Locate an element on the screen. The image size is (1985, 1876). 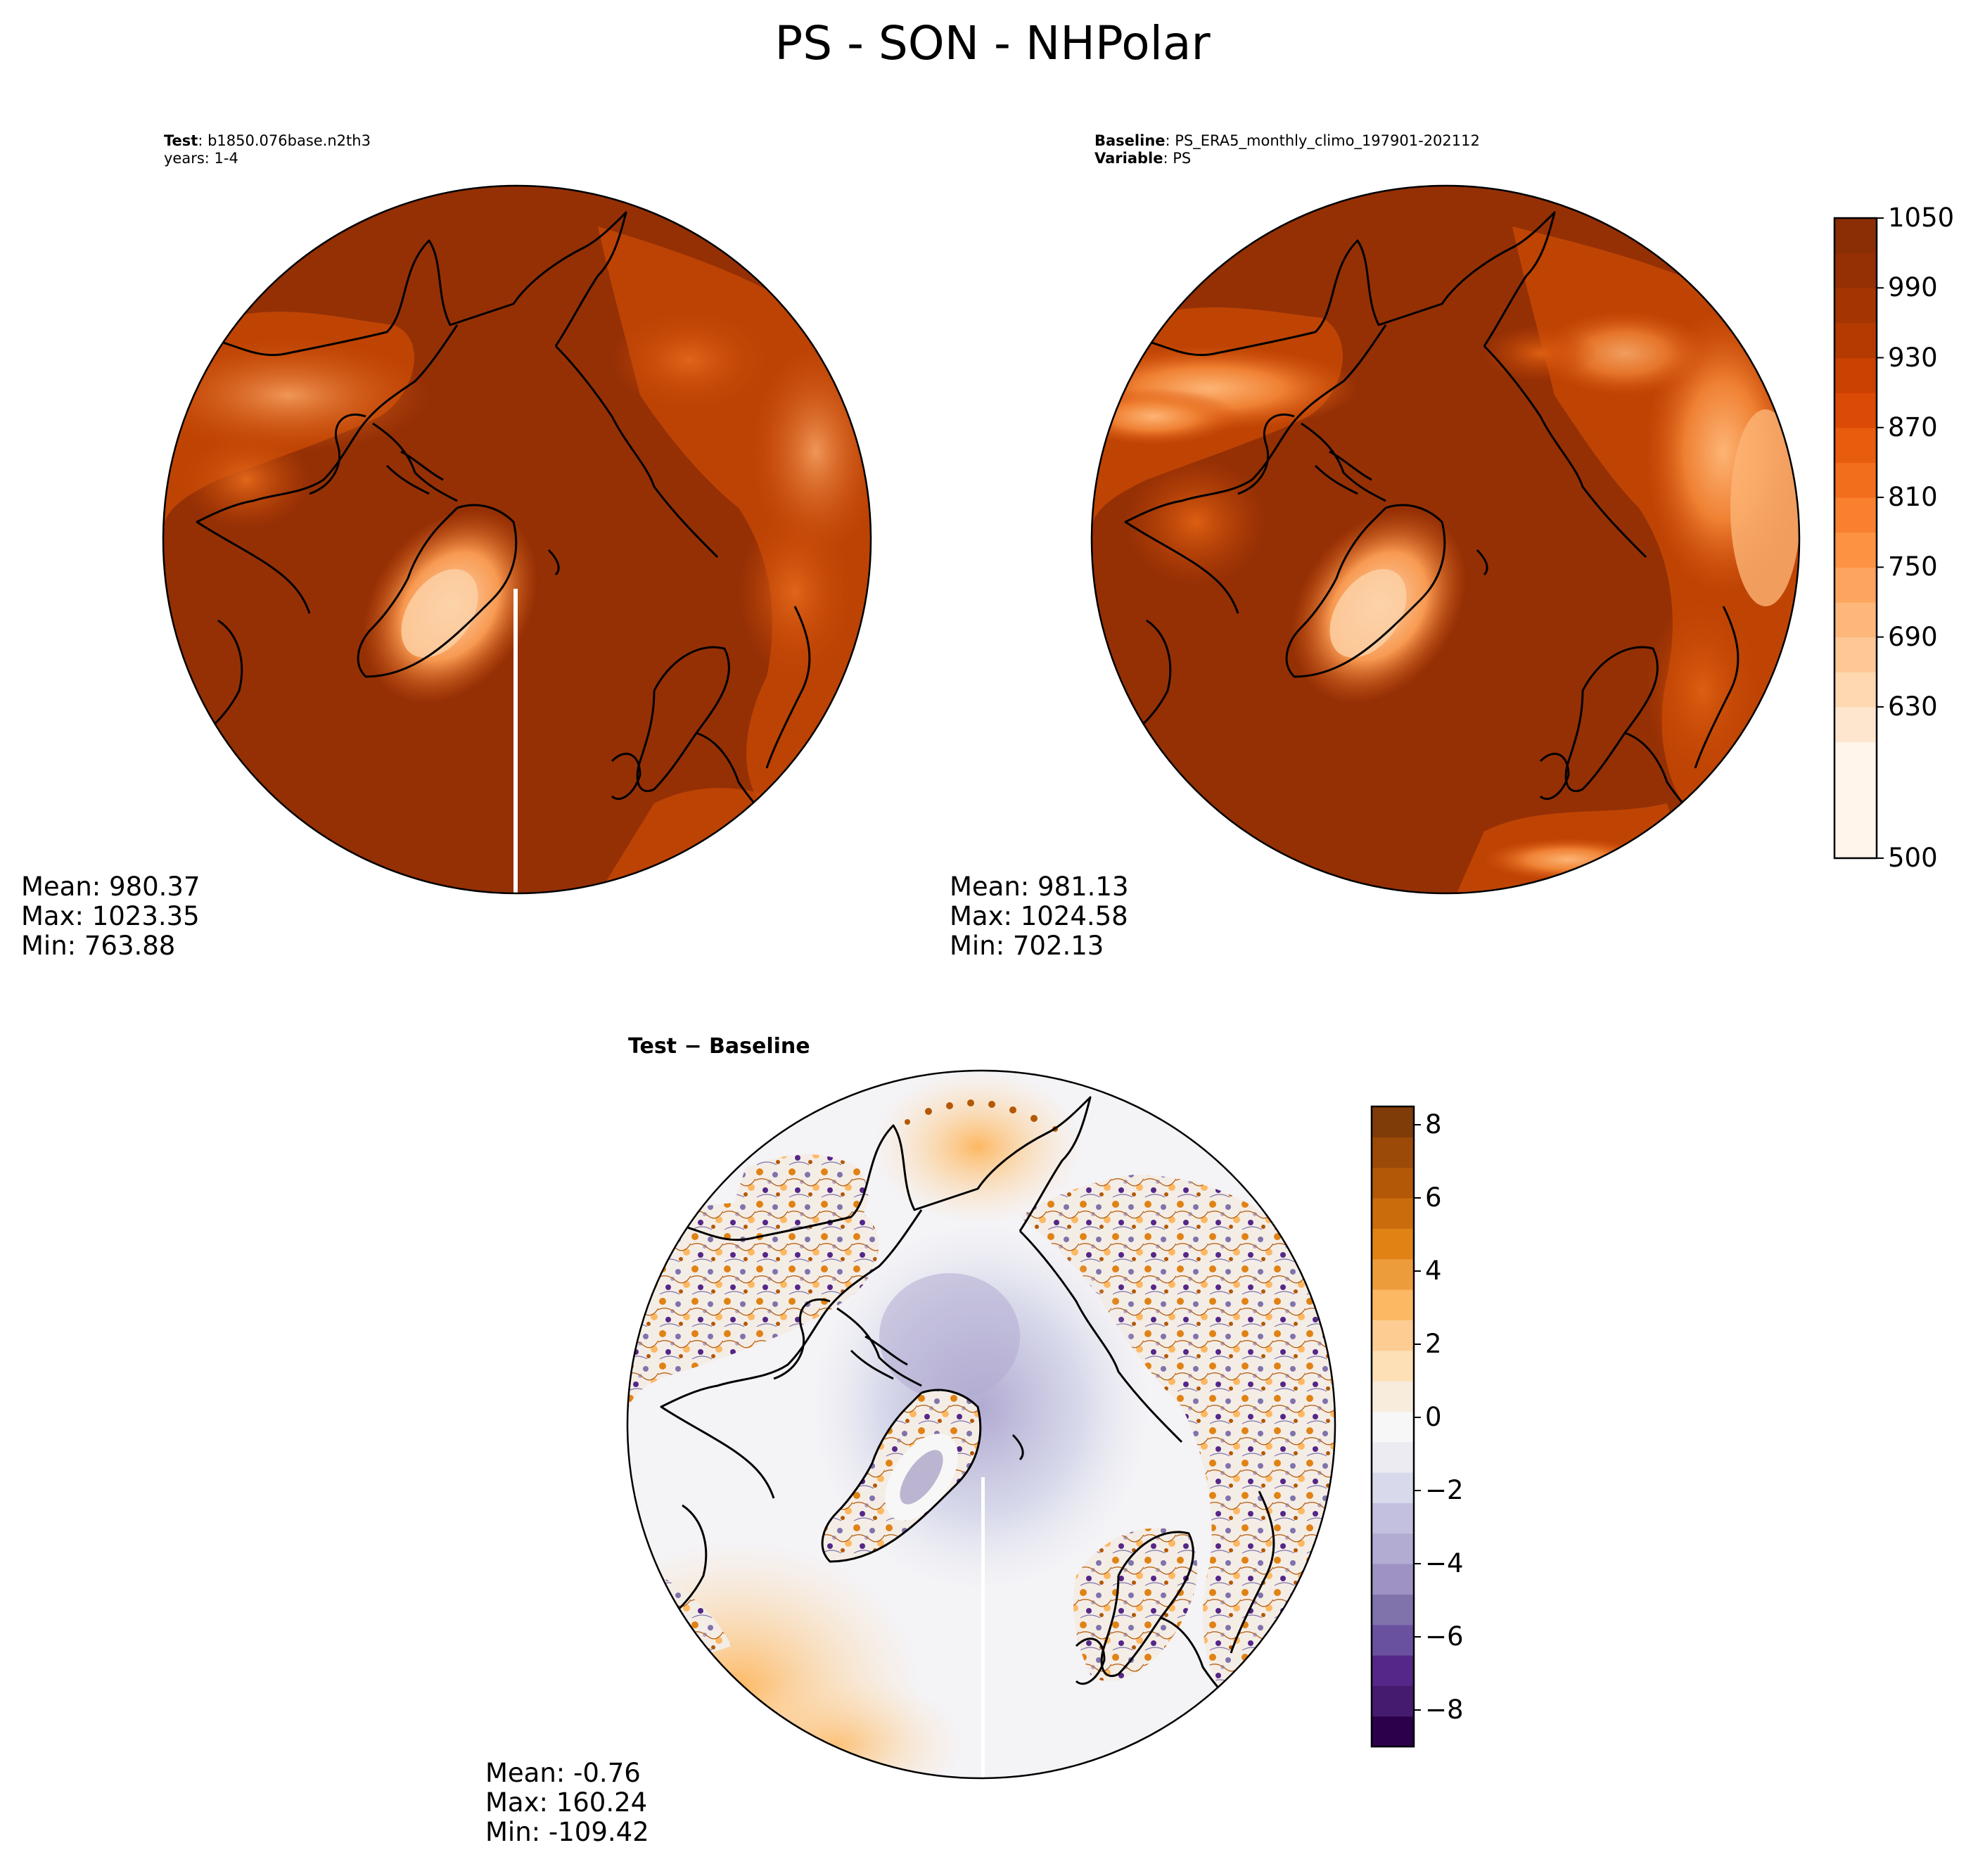
baseline-dataset-name: PS_ERA5_monthly_climo_197901-202112 is located at coordinates (1328, 140).